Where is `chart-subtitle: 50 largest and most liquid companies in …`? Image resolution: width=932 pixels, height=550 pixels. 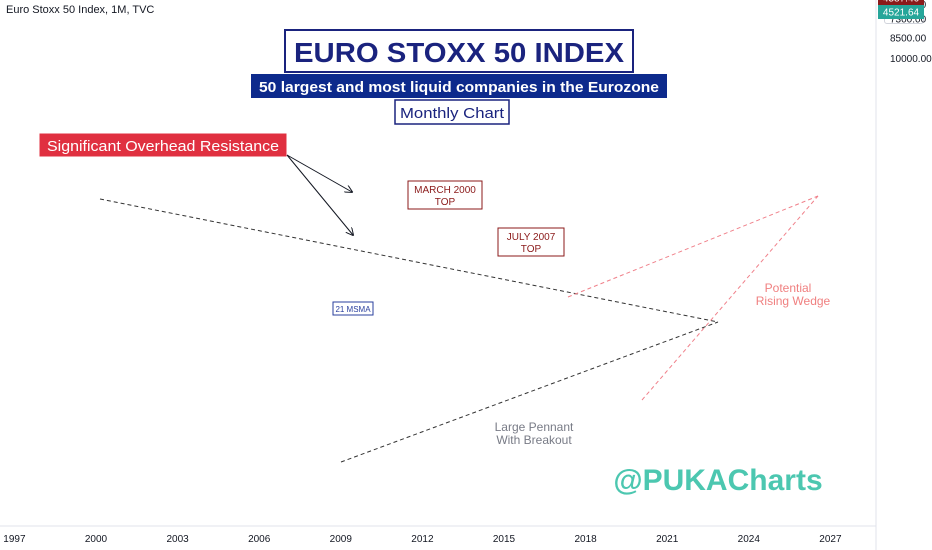
chart-subtitle: 50 largest and most liquid companies in … is located at coordinates (459, 87).